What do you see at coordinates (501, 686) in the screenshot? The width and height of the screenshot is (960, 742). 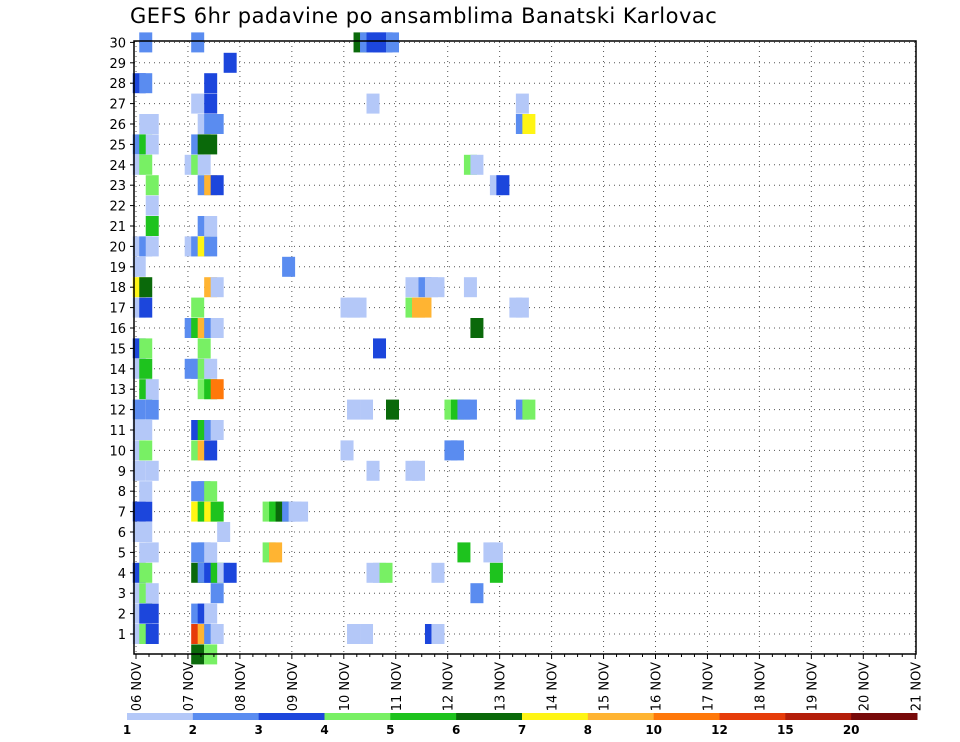 I see `x-tick-label: 13 NOV` at bounding box center [501, 686].